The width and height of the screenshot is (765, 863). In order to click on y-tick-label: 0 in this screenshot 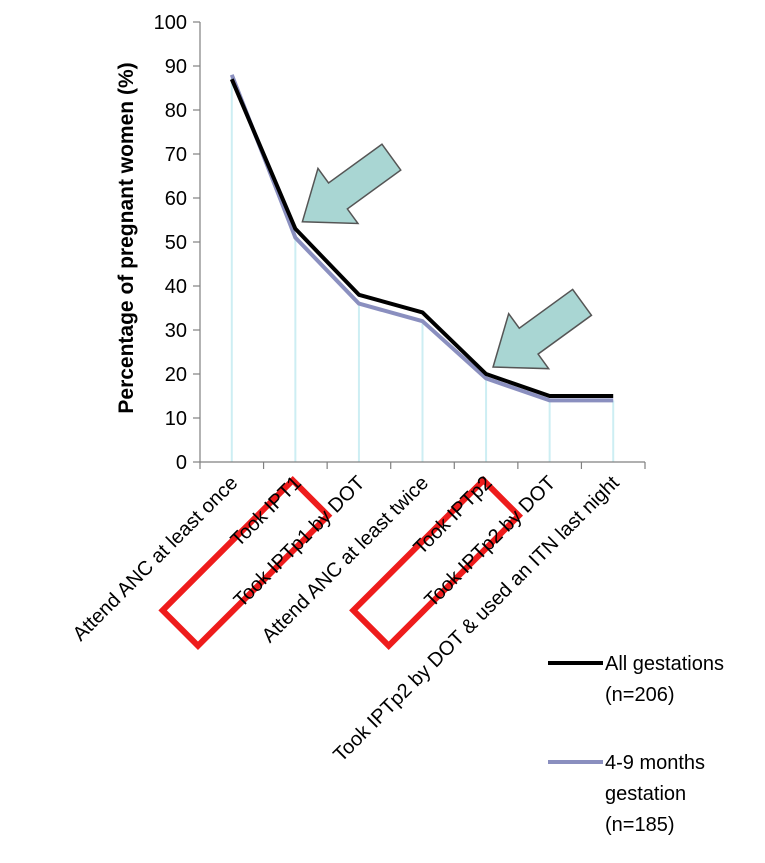, I will do `click(181, 463)`.